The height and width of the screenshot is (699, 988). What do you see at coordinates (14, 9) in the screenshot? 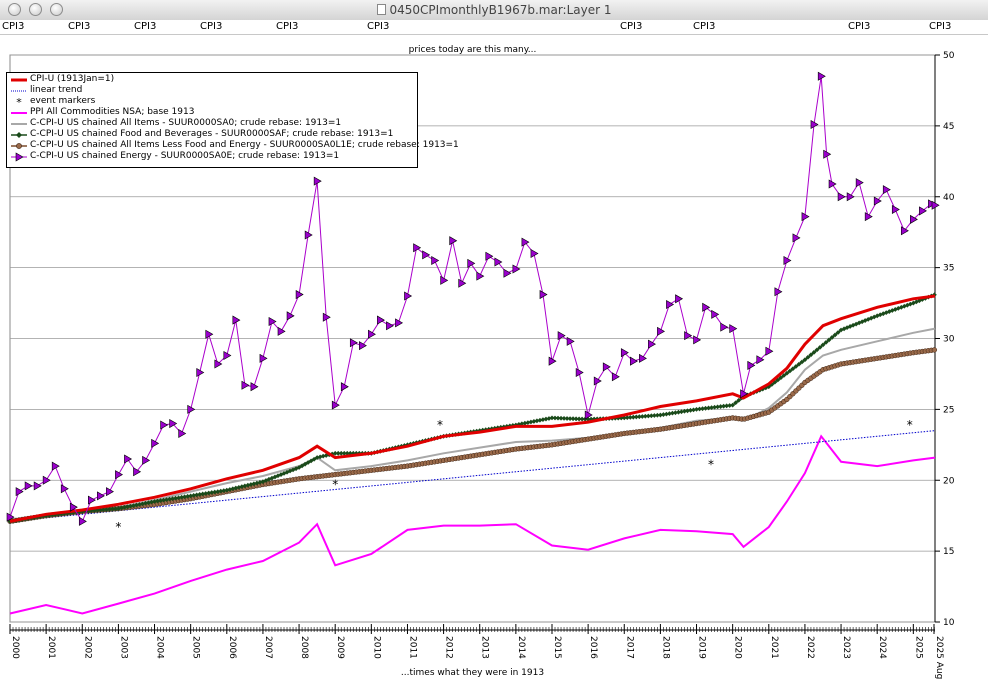
I see `close-button` at bounding box center [14, 9].